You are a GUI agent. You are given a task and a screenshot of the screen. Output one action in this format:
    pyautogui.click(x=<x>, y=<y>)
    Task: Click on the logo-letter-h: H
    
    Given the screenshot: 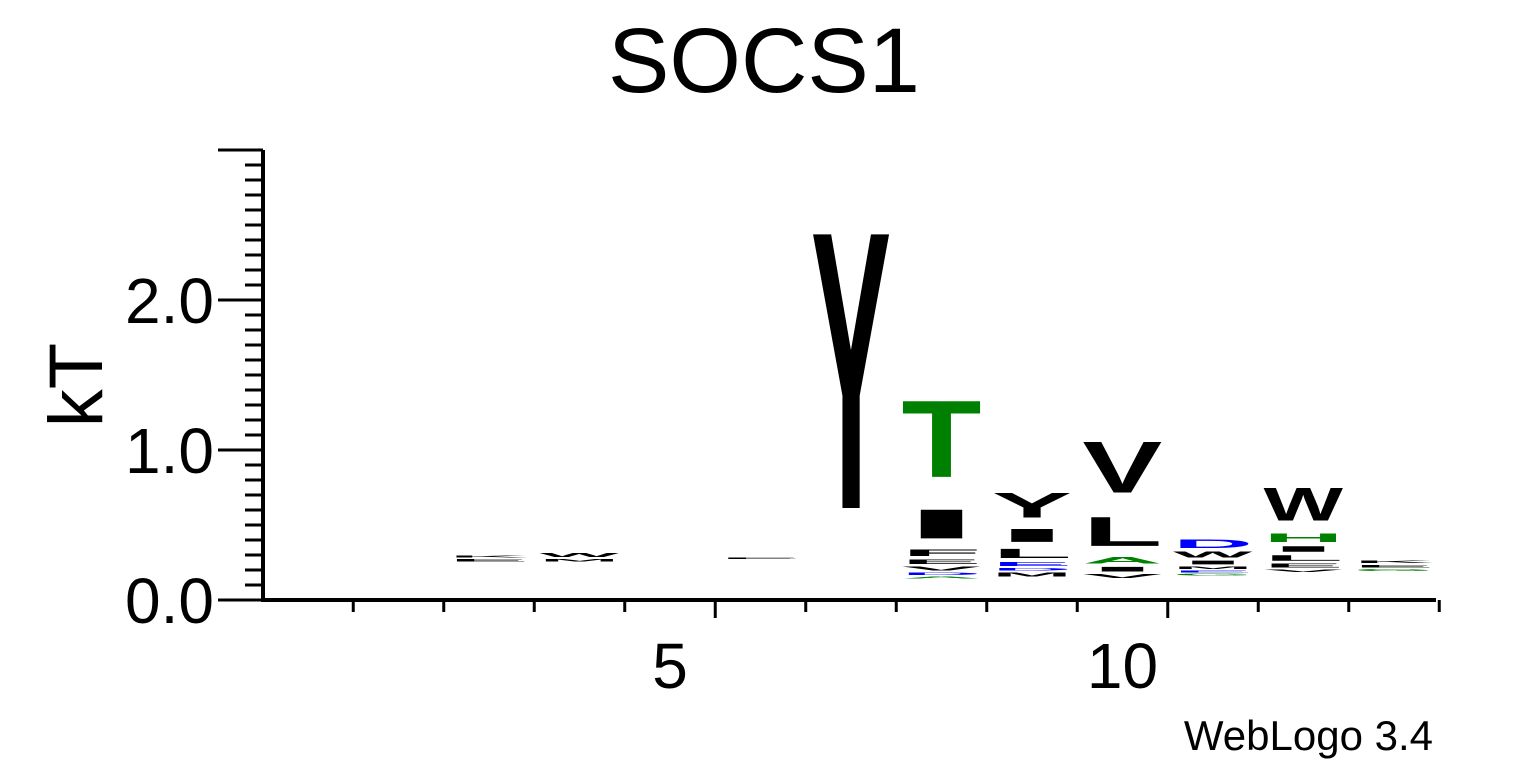 What is the action you would take?
    pyautogui.click(x=1303, y=537)
    